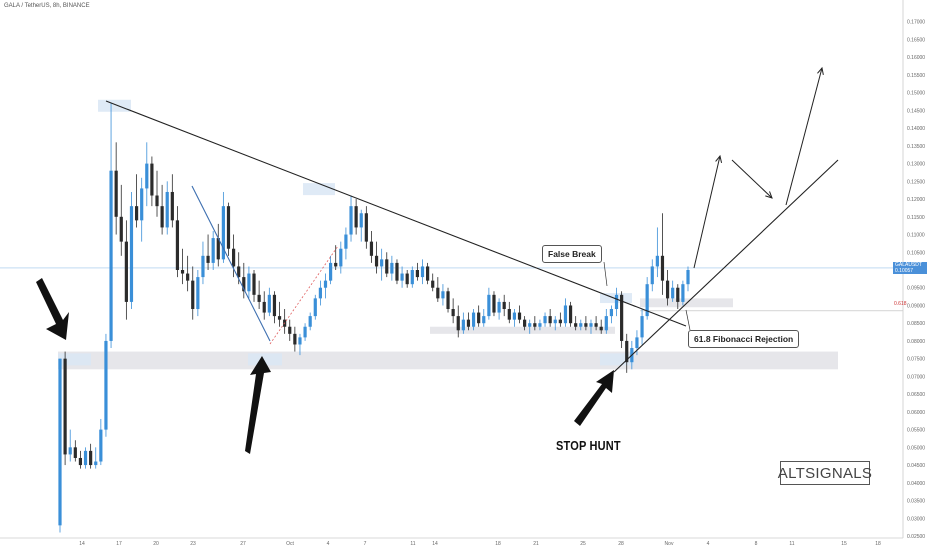 Image resolution: width=932 pixels, height=550 pixels. Describe the element at coordinates (844, 544) in the screenshot. I see `x-tick-label: 15` at that location.